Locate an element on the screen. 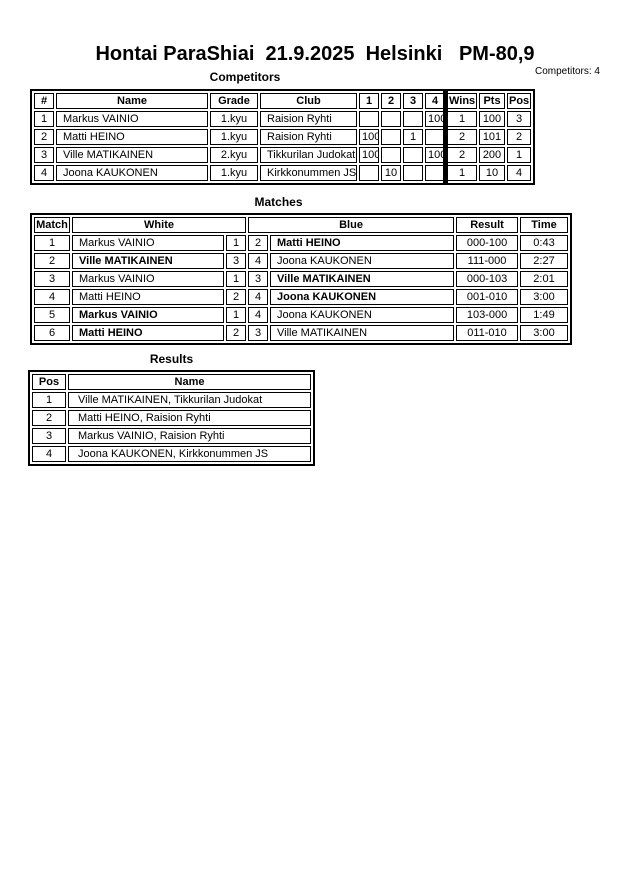 The height and width of the screenshot is (891, 630). results-header-row: Pos Name is located at coordinates (171, 382).